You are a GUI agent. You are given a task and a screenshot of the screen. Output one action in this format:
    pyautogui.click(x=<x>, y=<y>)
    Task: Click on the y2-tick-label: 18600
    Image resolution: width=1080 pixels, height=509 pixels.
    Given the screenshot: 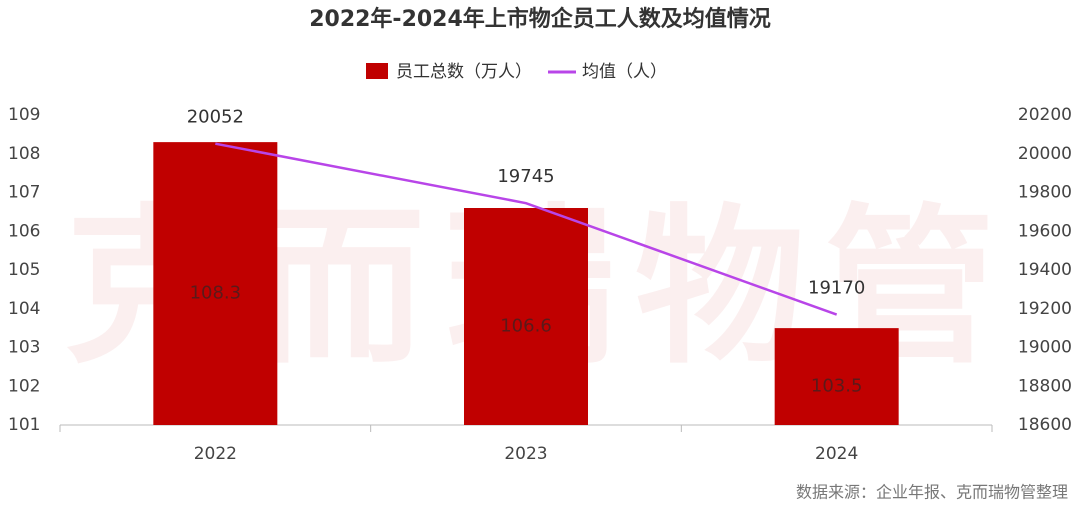 What is the action you would take?
    pyautogui.click(x=1045, y=425)
    